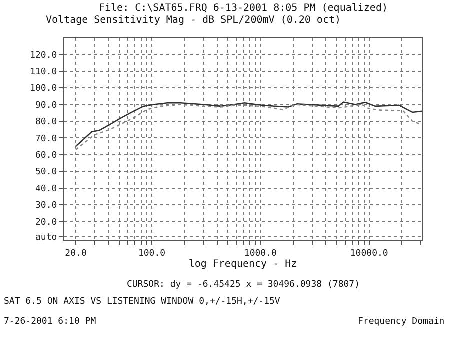 The height and width of the screenshot is (338, 450). I want to click on y-tick-label: 100.0, so click(44, 89).